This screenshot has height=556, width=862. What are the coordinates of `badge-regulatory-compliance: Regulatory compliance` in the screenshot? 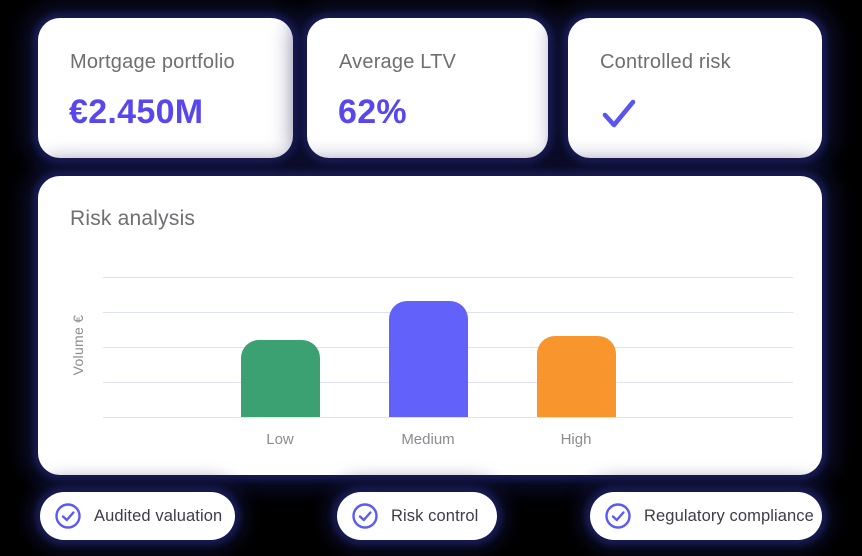 It's located at (706, 516).